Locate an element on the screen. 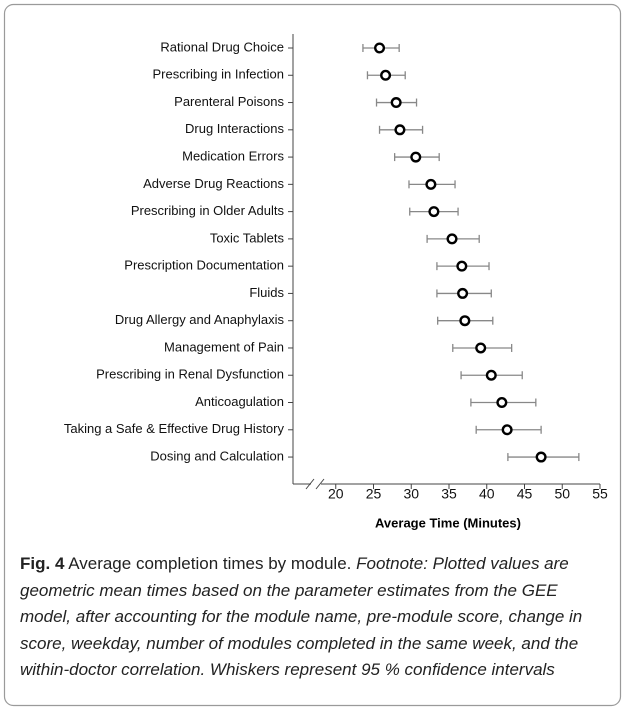  x-tick-label: 40 is located at coordinates (487, 494).